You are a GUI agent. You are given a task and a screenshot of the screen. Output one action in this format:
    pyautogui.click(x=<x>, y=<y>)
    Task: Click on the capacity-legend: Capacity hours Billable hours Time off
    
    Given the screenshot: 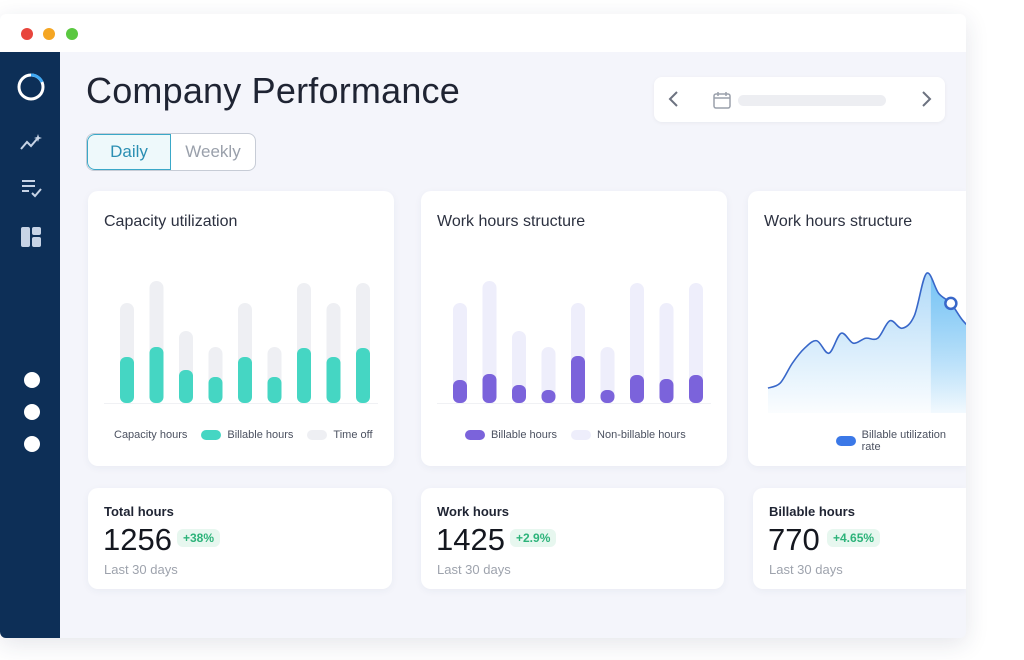 What is the action you would take?
    pyautogui.click(x=243, y=435)
    